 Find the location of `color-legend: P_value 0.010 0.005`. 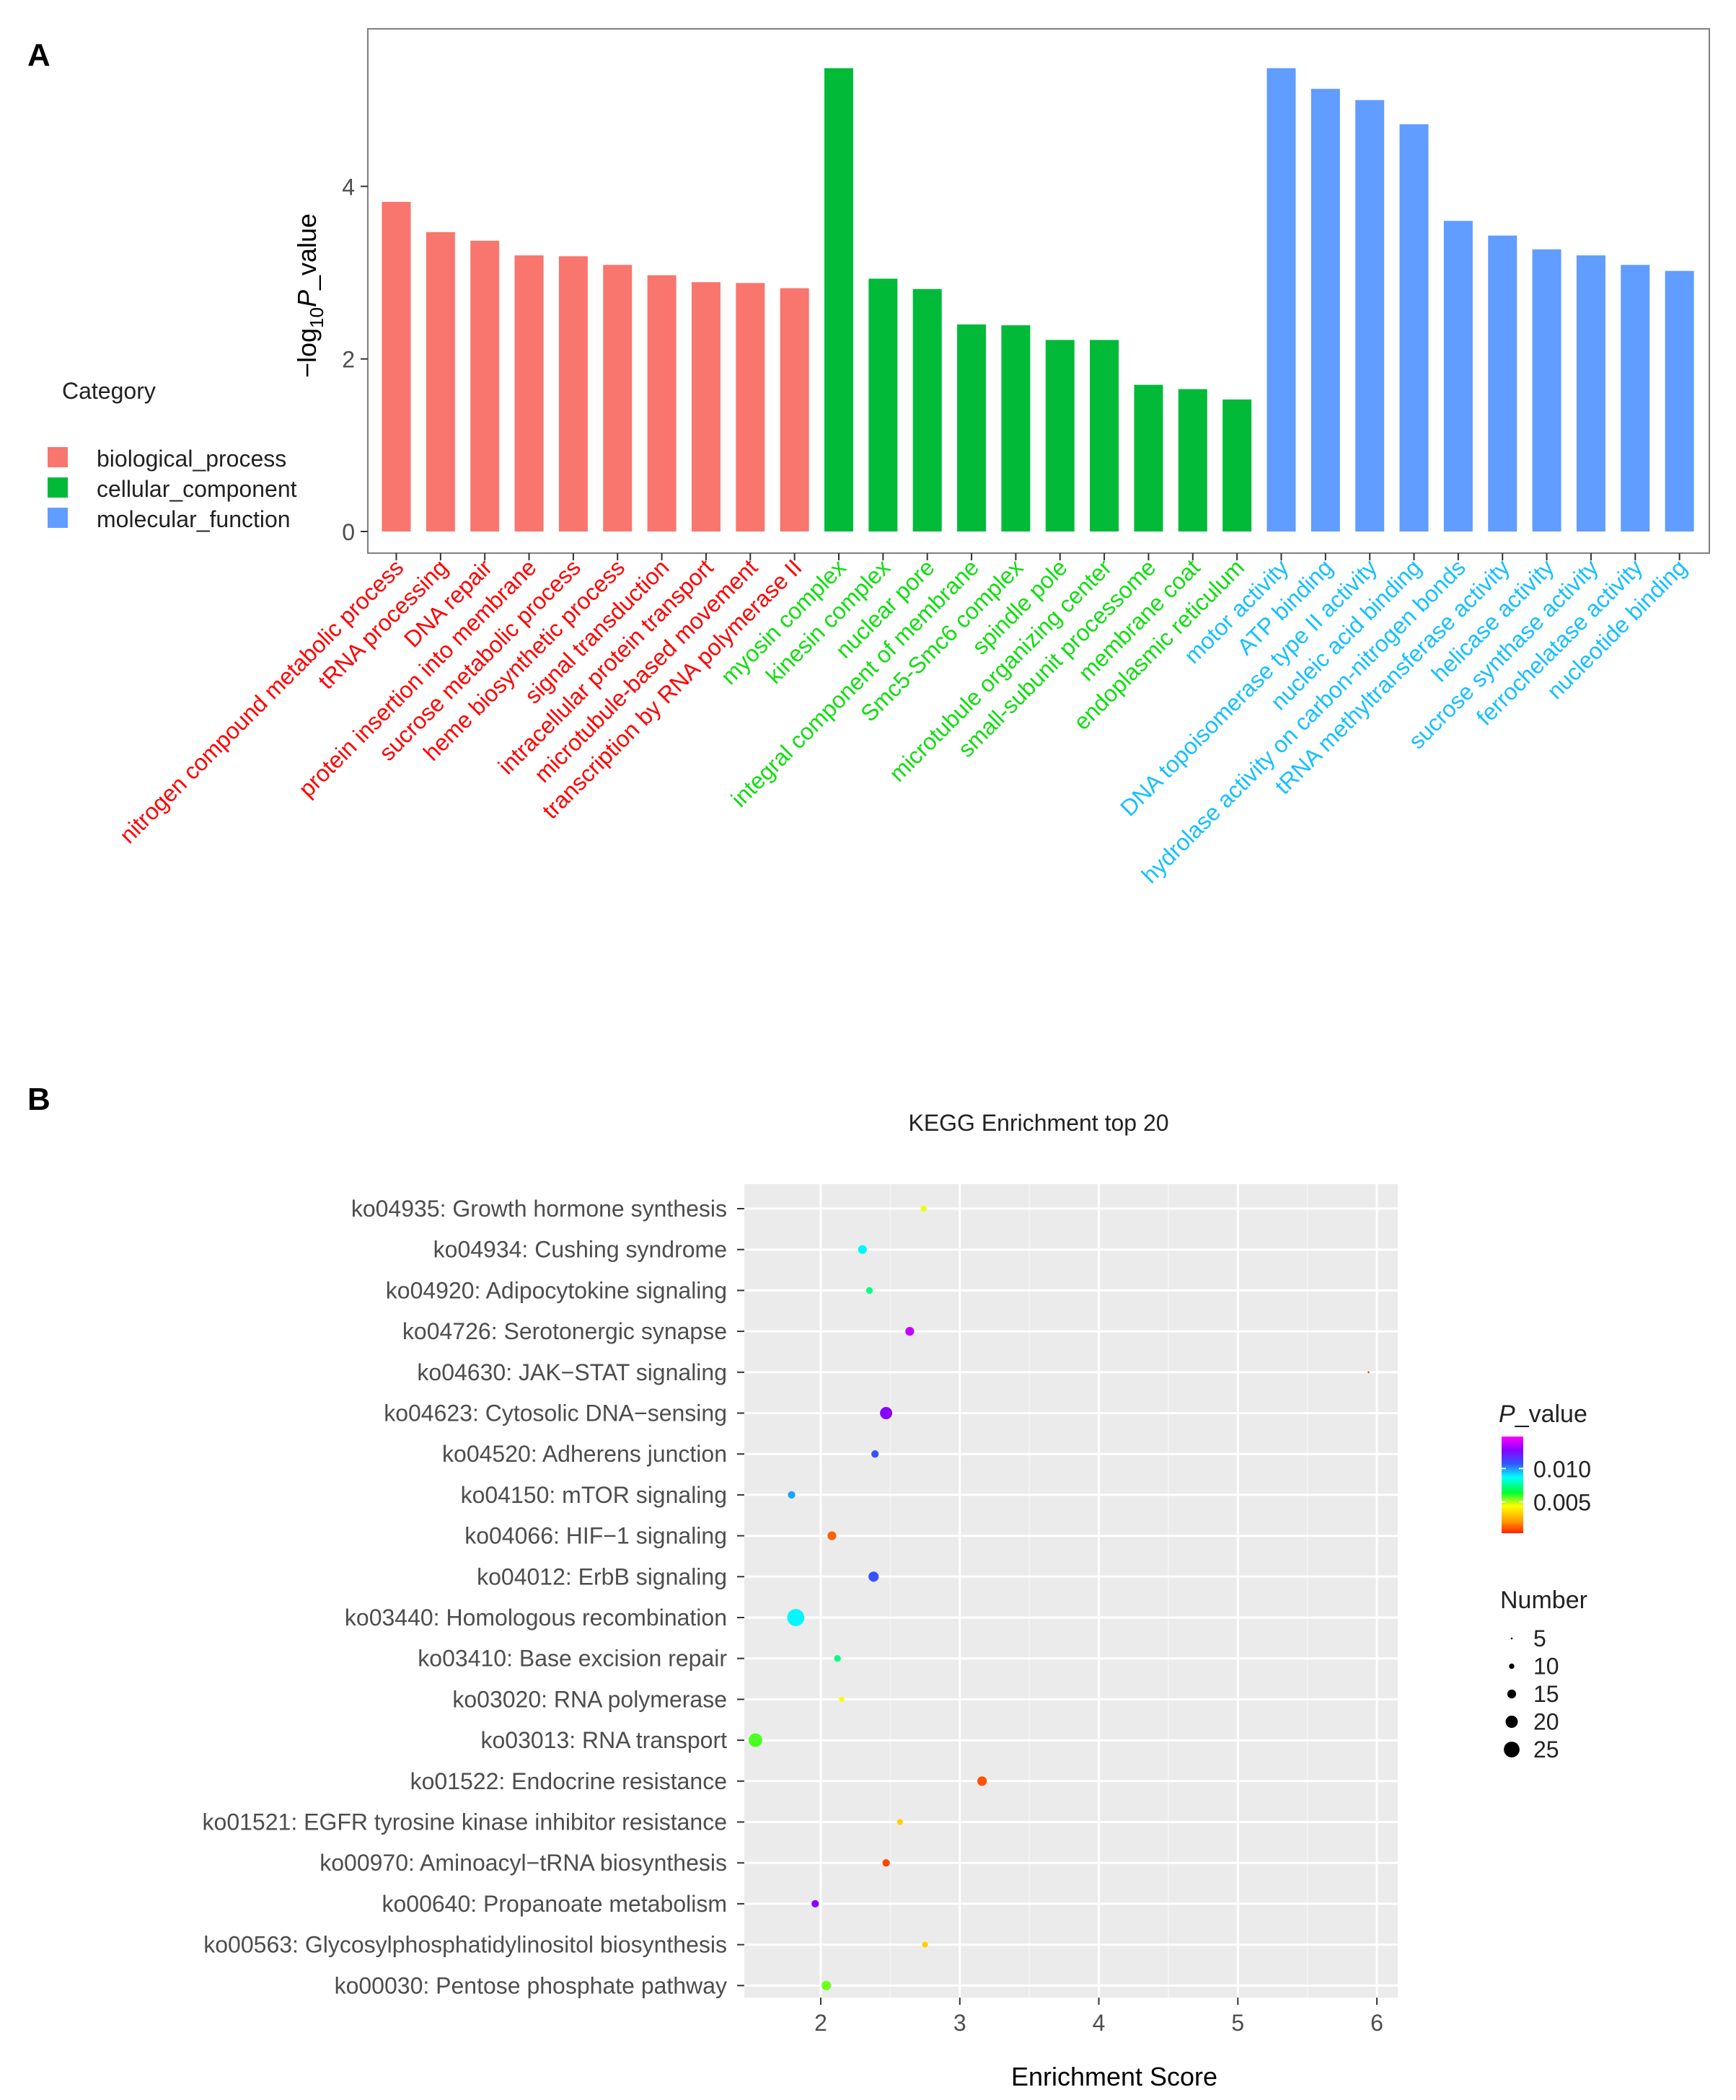

color-legend: P_value 0.010 0.005 is located at coordinates (1545, 1466).